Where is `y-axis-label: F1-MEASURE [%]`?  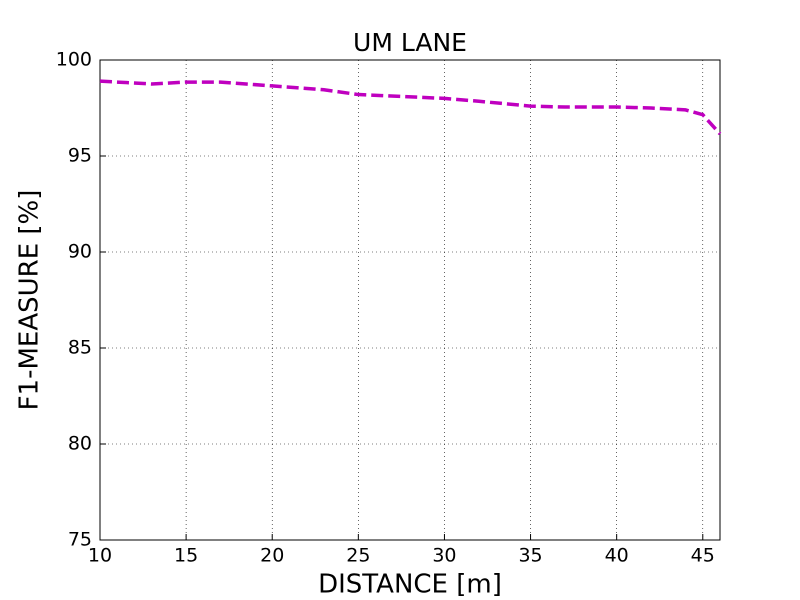 y-axis-label: F1-MEASURE [%] is located at coordinates (30, 300).